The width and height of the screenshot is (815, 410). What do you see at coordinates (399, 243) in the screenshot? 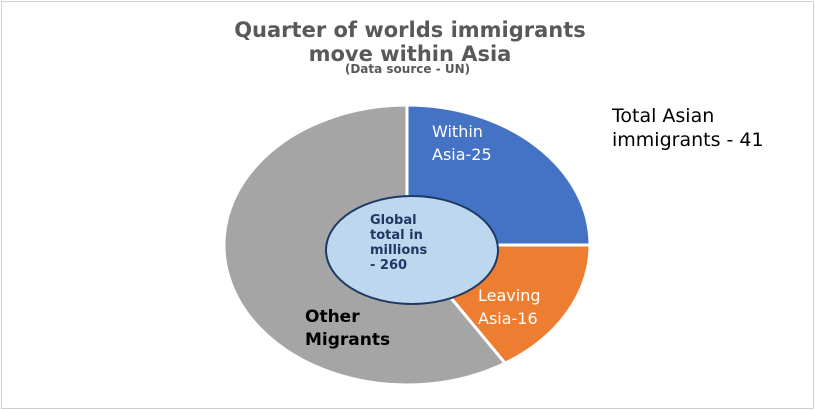
I see `center-label: Global total in millions - 260` at bounding box center [399, 243].